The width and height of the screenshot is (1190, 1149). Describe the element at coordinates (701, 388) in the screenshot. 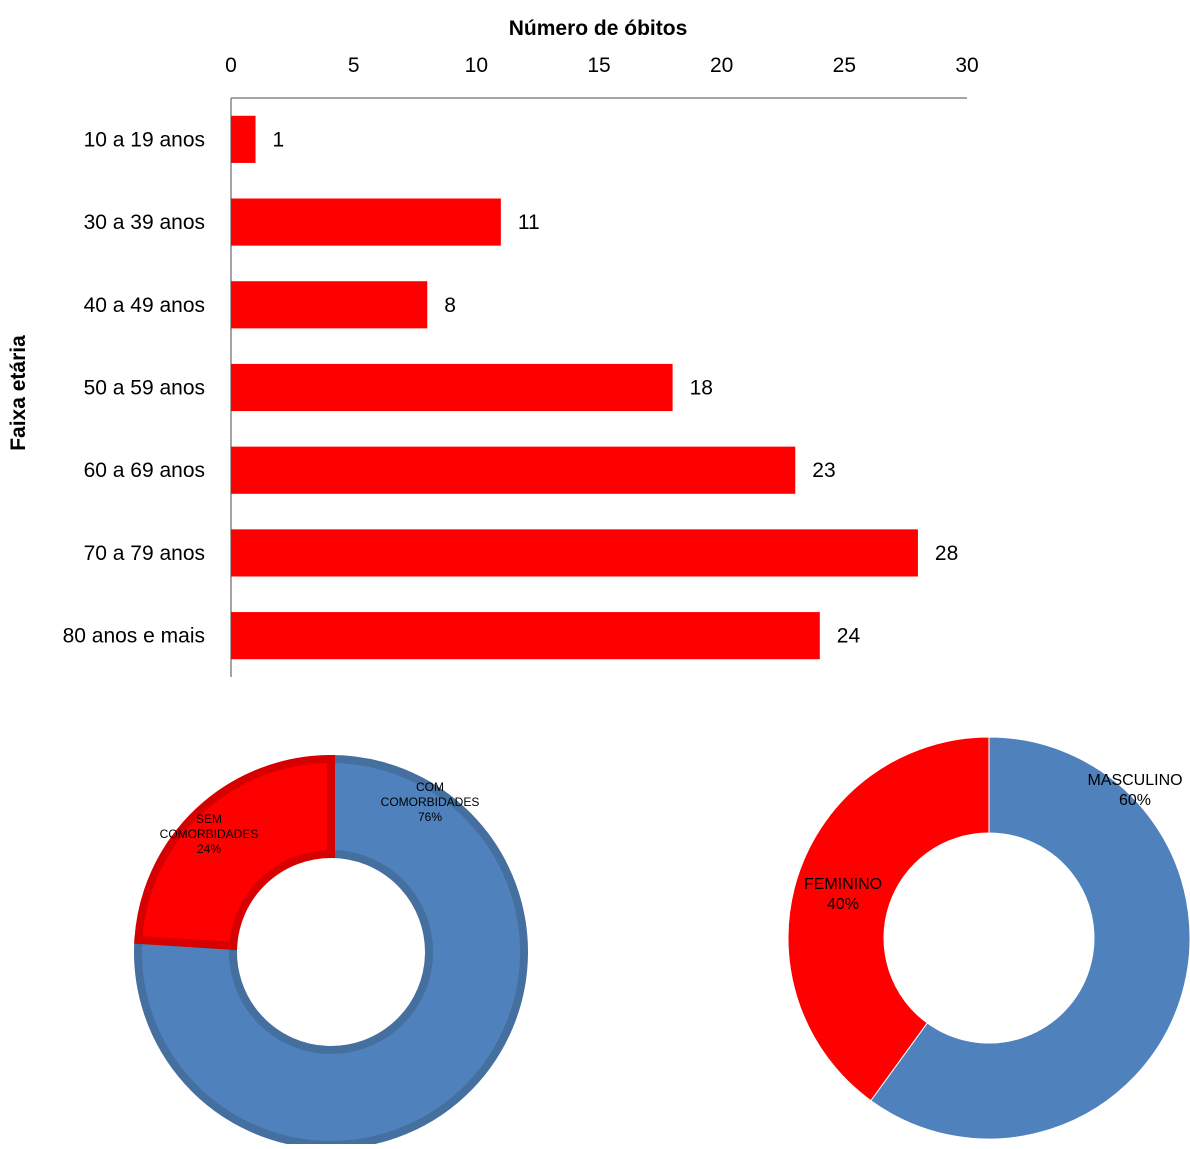

I see `bar-data-label: 18` at that location.